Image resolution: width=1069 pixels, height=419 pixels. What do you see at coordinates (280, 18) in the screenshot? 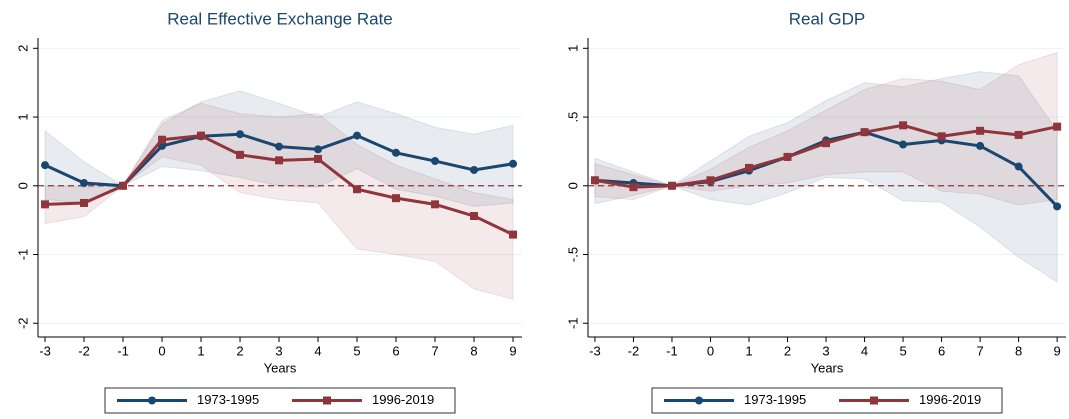
I see `chart-title: Real Effective Exchange Rate` at bounding box center [280, 18].